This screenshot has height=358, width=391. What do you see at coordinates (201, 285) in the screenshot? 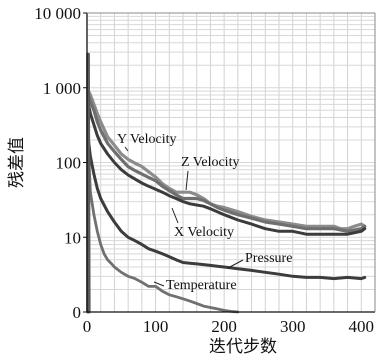
I see `series-label-temperature: Temperature` at bounding box center [201, 285].